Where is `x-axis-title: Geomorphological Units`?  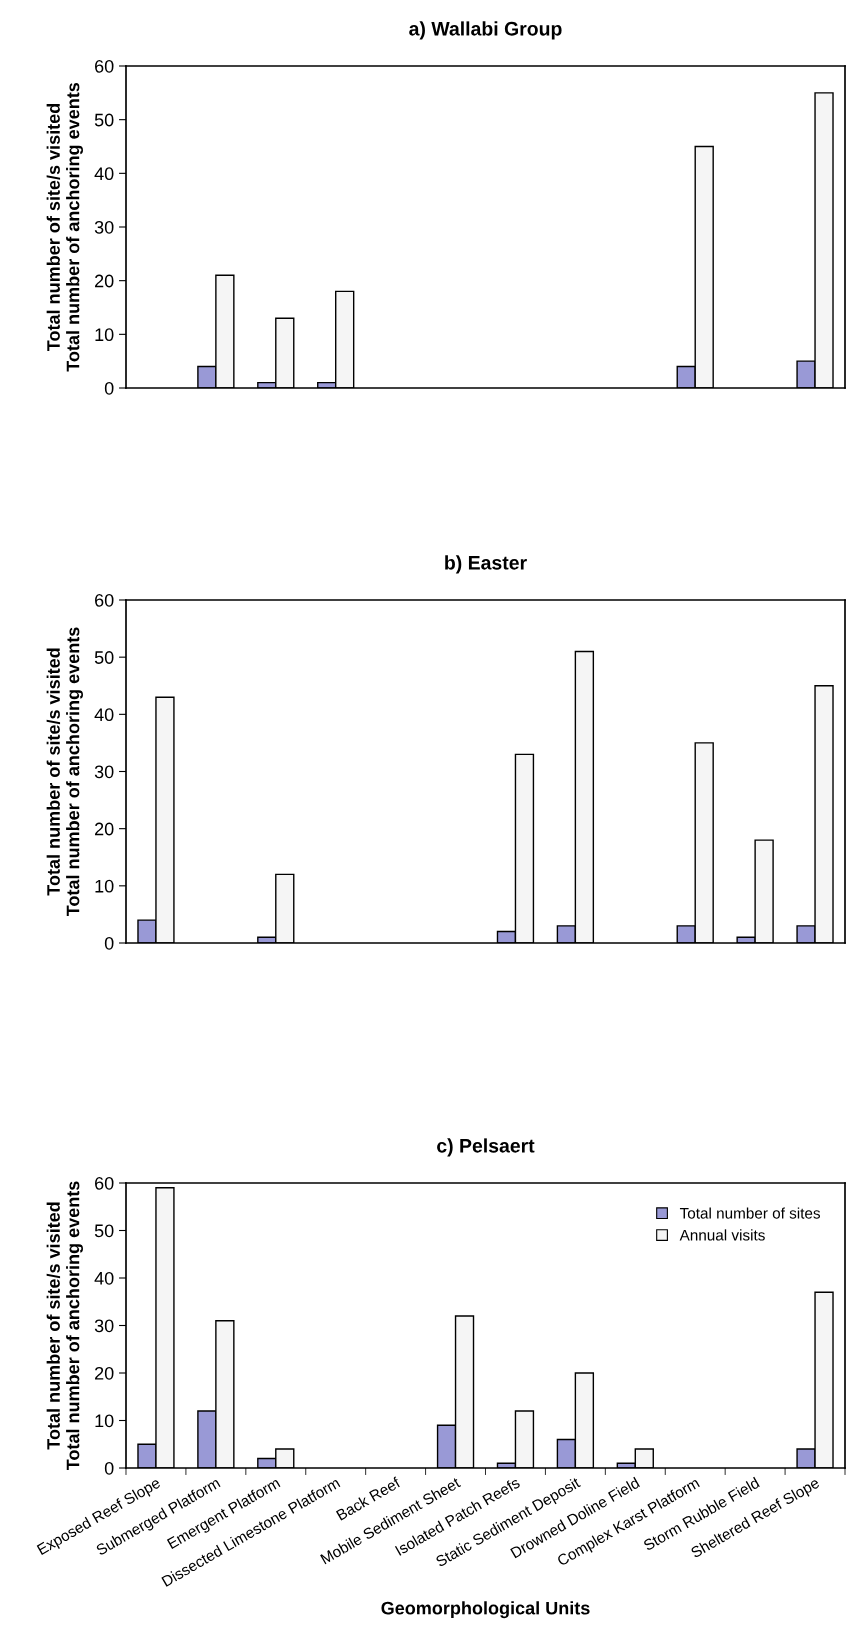 x-axis-title: Geomorphological Units is located at coordinates (485, 1610).